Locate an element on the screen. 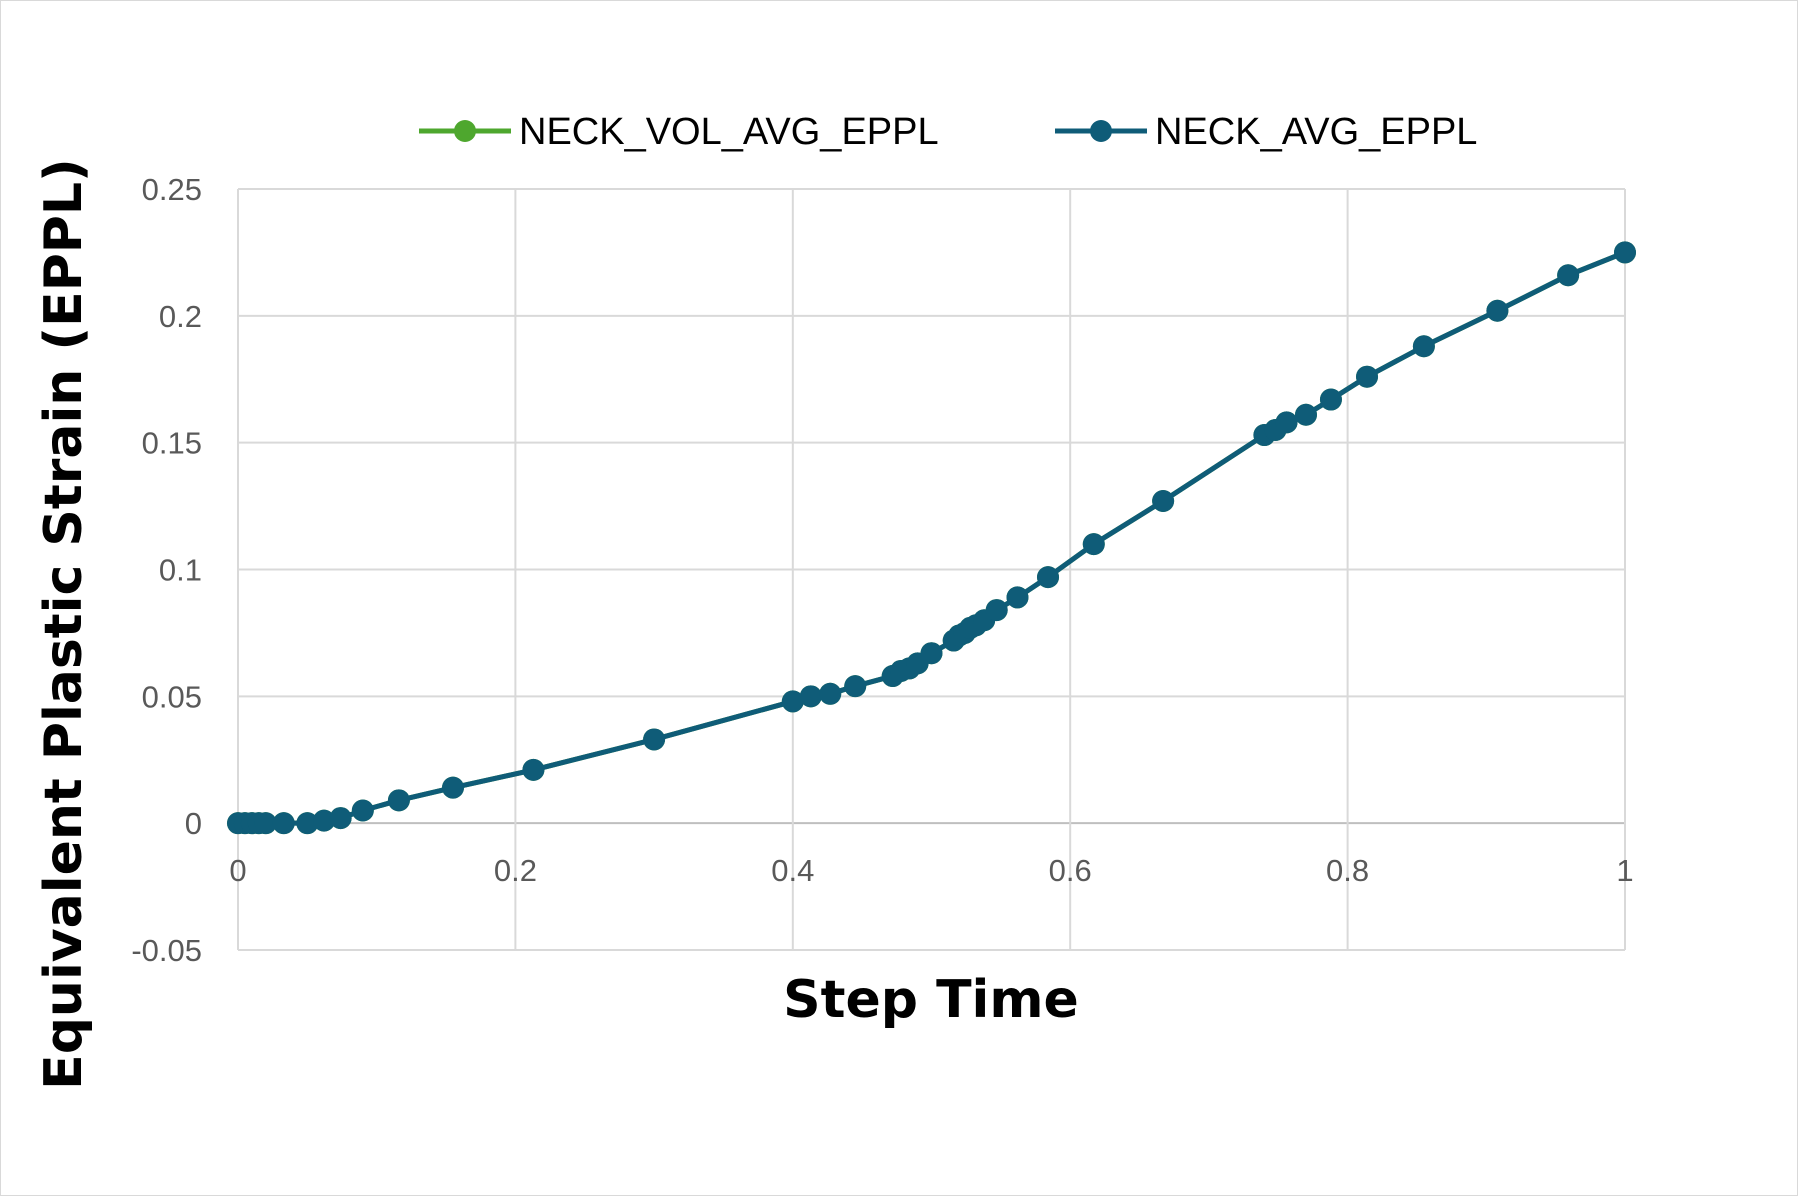 This screenshot has width=1798, height=1196. y-tick-label-2: 0.05 is located at coordinates (172, 696).